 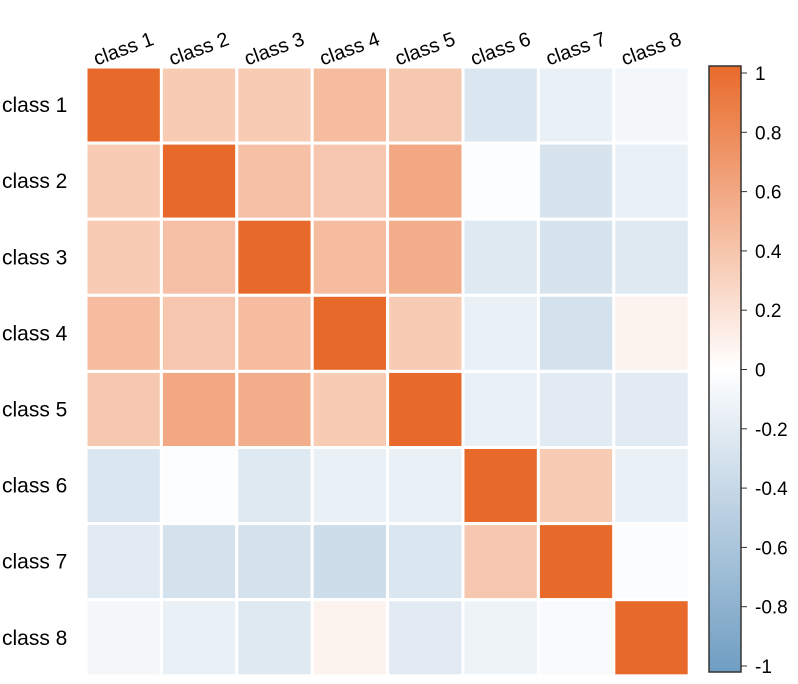 I want to click on y-tick-label: class 8, so click(x=34, y=638).